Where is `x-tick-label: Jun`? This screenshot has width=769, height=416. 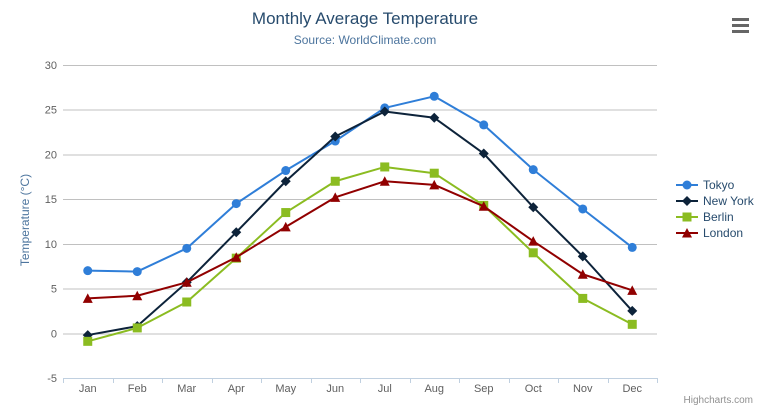 x-tick-label: Jun is located at coordinates (335, 389).